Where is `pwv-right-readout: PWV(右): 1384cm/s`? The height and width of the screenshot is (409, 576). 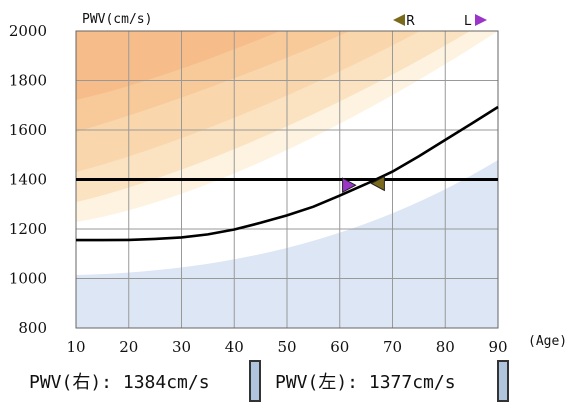
pwv-right-readout: PWV(右): 1384cm/s is located at coordinates (119, 382).